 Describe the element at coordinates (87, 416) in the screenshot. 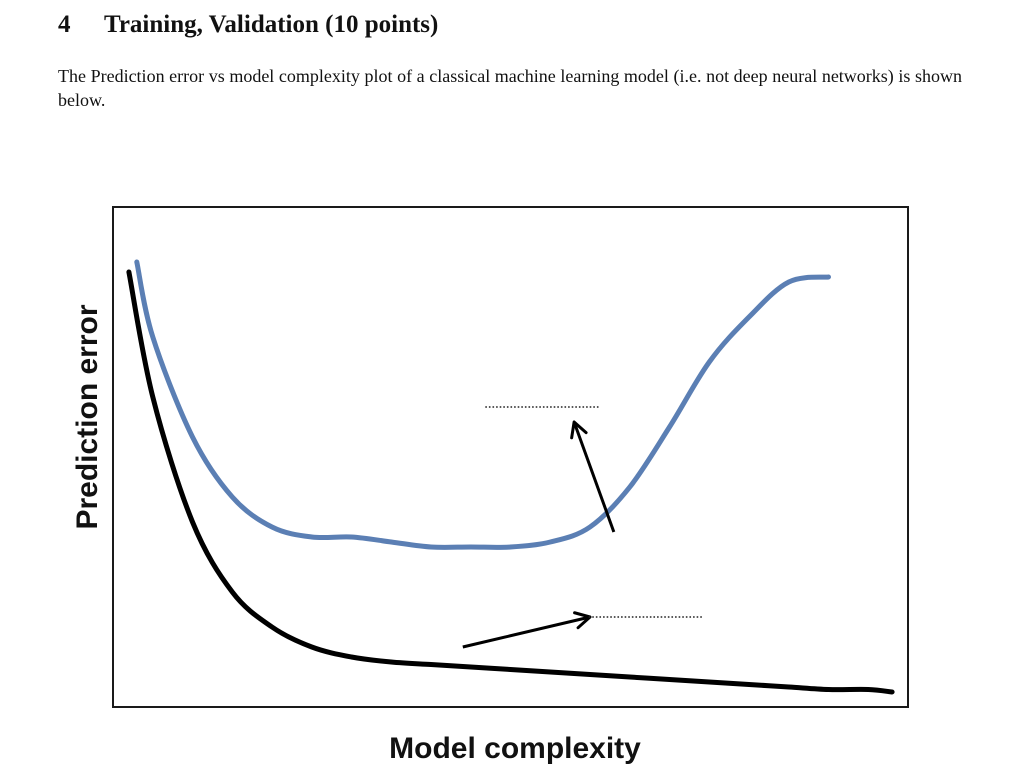

I see `y-axis-label: Prediction error` at that location.